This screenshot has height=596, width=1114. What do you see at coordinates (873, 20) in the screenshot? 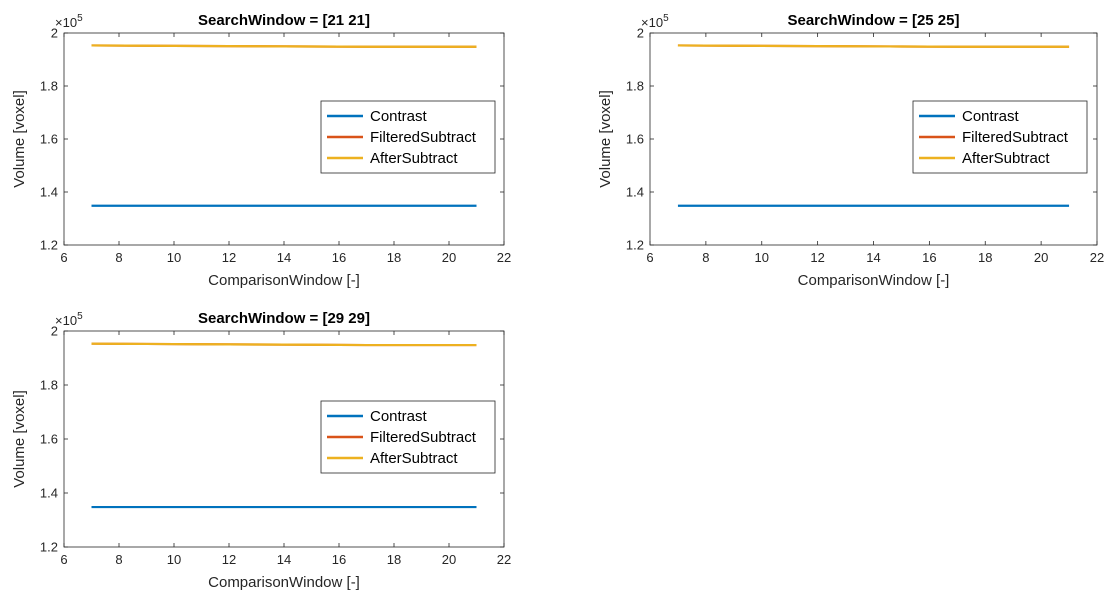
I see `chart-title: SearchWindow = [25 25]` at bounding box center [873, 20].